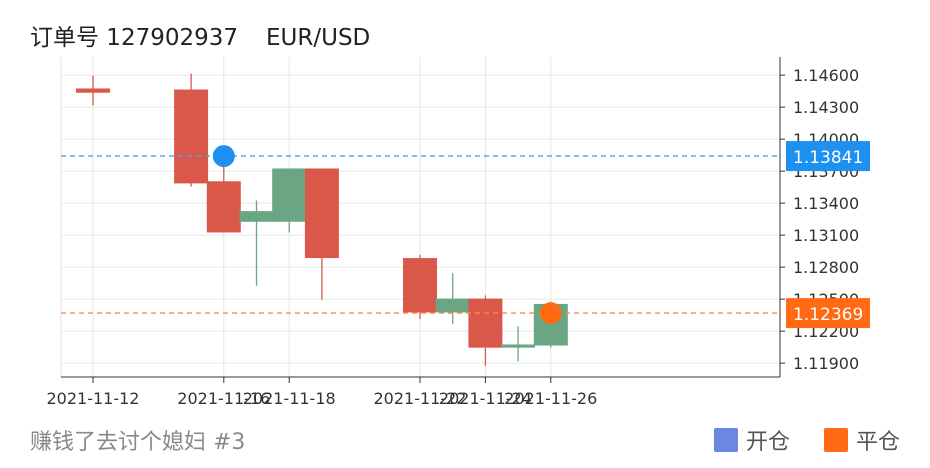 The height and width of the screenshot is (468, 930). What do you see at coordinates (550, 313) in the screenshot?
I see `close-marker` at bounding box center [550, 313].